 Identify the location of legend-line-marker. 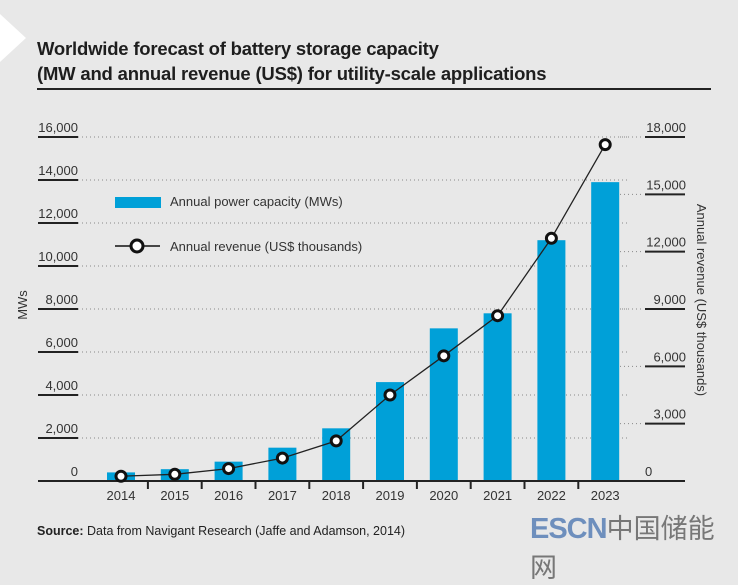
(137, 246).